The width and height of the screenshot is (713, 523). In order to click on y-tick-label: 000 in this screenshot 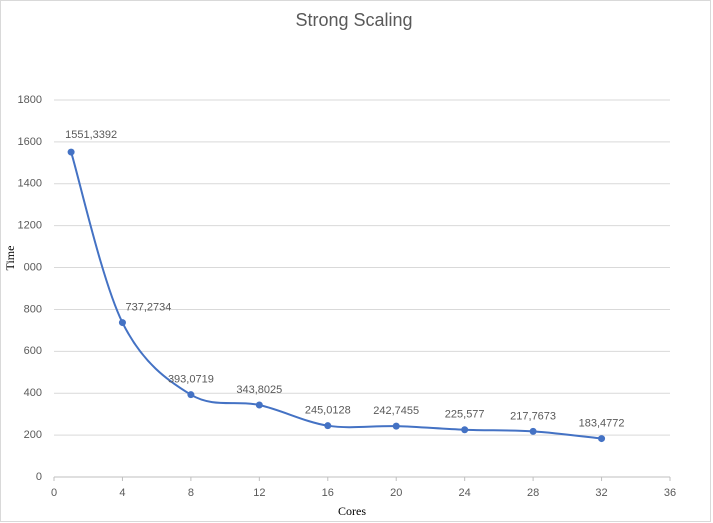, I will do `click(33, 267)`.